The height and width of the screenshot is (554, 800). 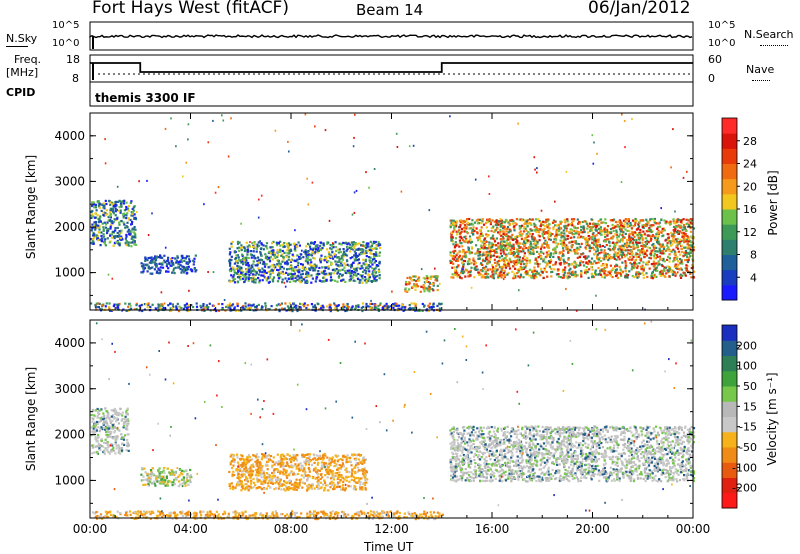 I want to click on noise-right-tick-bottom: 10^0, so click(x=722, y=43).